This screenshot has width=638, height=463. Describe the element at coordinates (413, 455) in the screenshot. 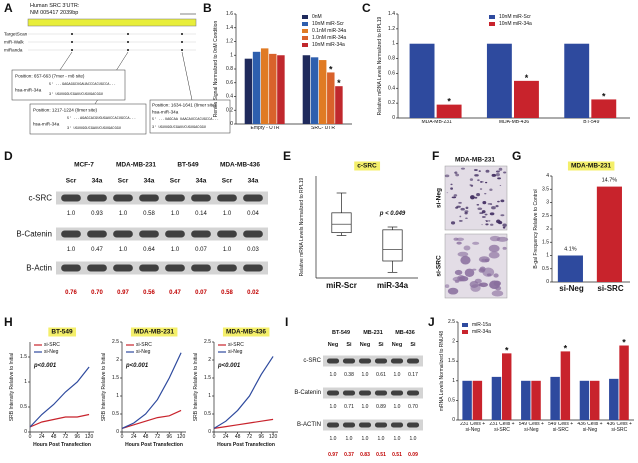

I see `ratio: 0.09` at that location.